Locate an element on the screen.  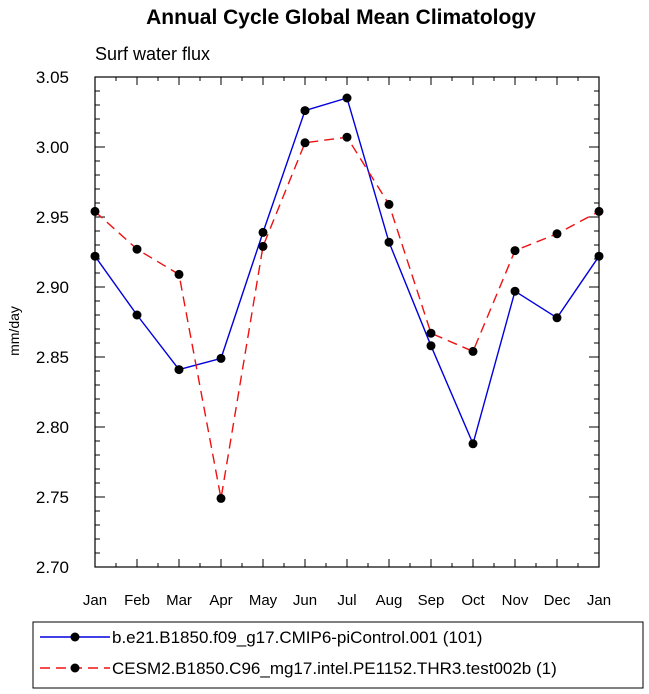
x-tick-label: Oct is located at coordinates (473, 600).